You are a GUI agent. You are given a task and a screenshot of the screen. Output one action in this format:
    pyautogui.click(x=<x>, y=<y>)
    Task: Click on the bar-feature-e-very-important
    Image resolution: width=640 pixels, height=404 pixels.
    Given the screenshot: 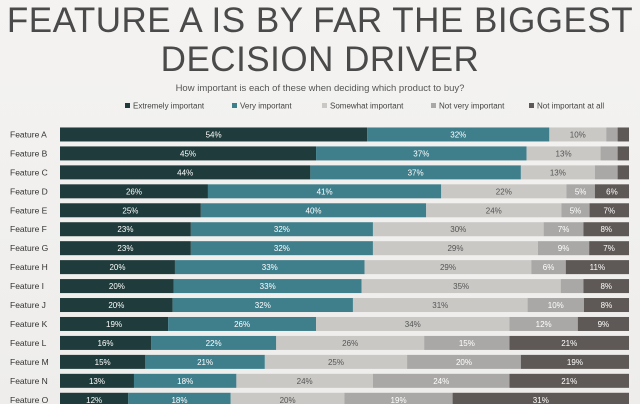 What is the action you would take?
    pyautogui.click(x=313, y=210)
    